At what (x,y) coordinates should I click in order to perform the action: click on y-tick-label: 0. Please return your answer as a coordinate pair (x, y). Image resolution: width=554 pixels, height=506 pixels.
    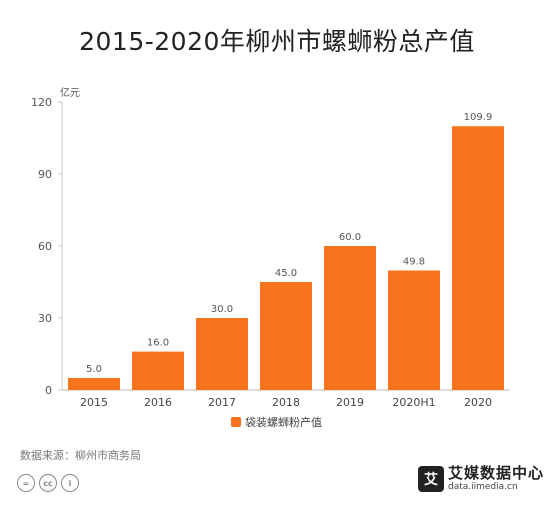
    Looking at the image, I should click on (48, 390).